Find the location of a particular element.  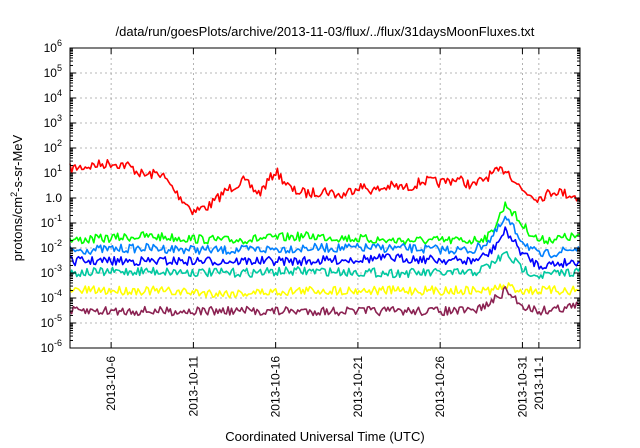

y-tick-label: 10⁻³ is located at coordinates (51, 271).